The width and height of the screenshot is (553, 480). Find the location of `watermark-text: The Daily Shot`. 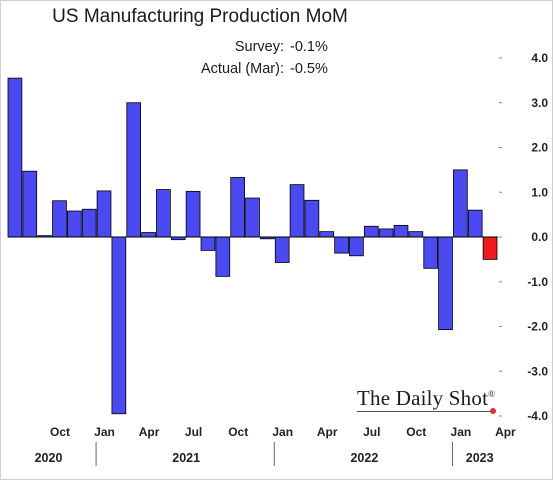

watermark-text: The Daily Shot is located at coordinates (423, 398).